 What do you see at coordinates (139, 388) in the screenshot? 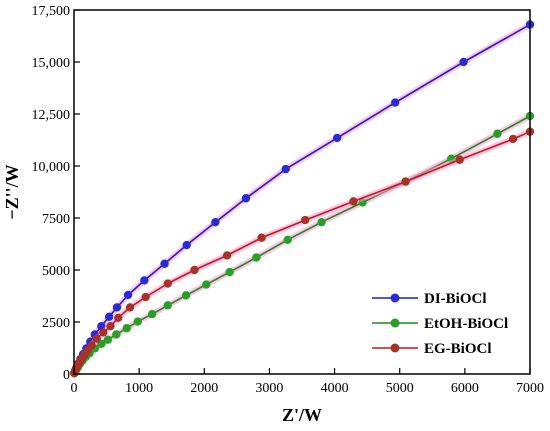
I see `x-tick-label: 1000` at bounding box center [139, 388].